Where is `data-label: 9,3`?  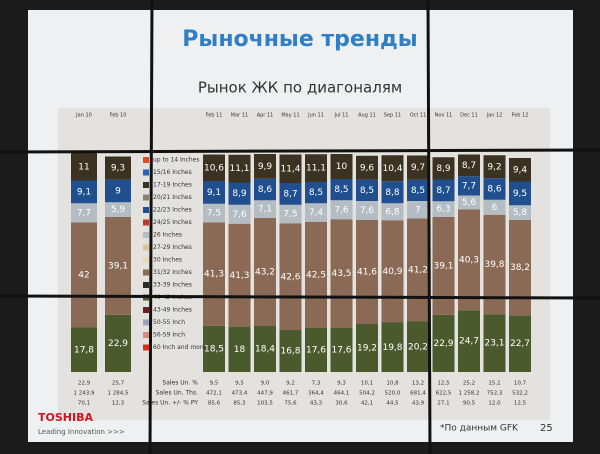 data-label: 9,3 is located at coordinates (118, 169).